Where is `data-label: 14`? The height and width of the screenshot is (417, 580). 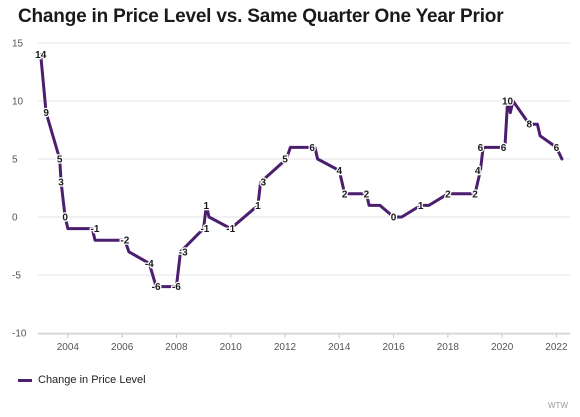 data-label: 14 is located at coordinates (41, 55).